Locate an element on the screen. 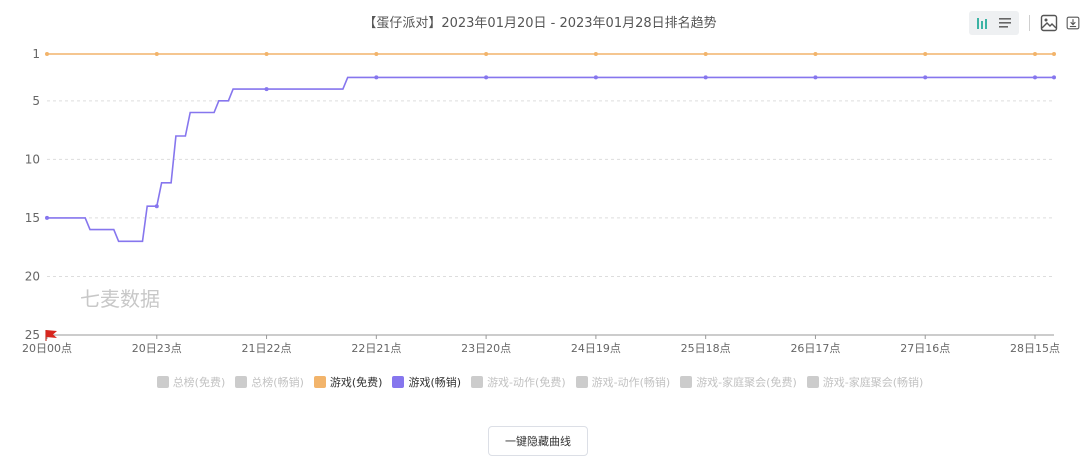 The height and width of the screenshot is (474, 1080). y-tick-label: 15 is located at coordinates (32, 218).